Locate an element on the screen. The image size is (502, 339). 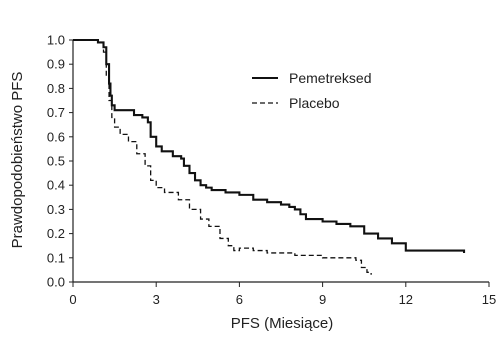
x-tick-label: 12 is located at coordinates (406, 299).